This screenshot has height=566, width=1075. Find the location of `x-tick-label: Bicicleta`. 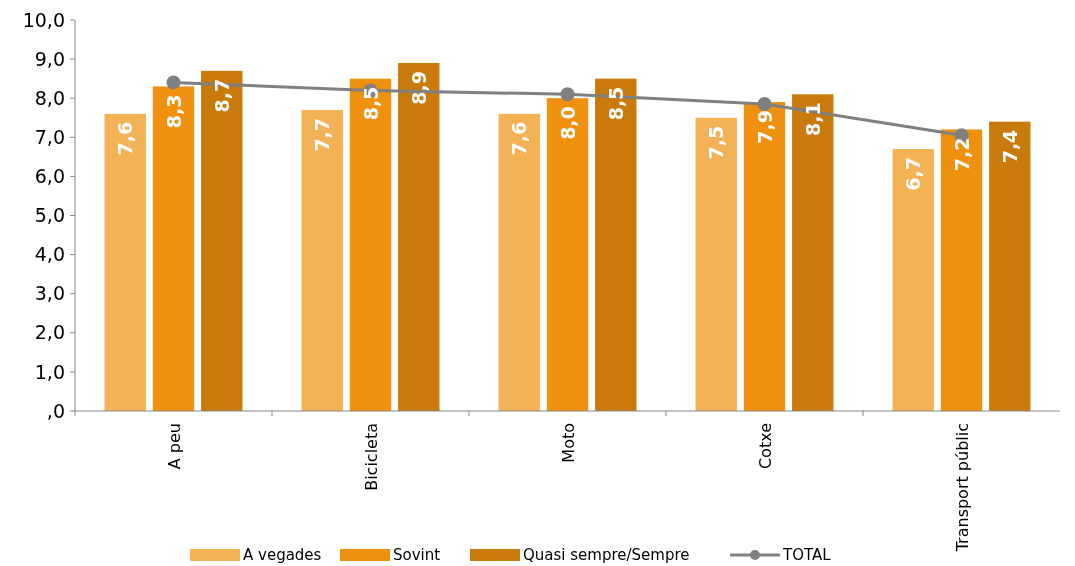

x-tick-label: Bicicleta is located at coordinates (371, 457).